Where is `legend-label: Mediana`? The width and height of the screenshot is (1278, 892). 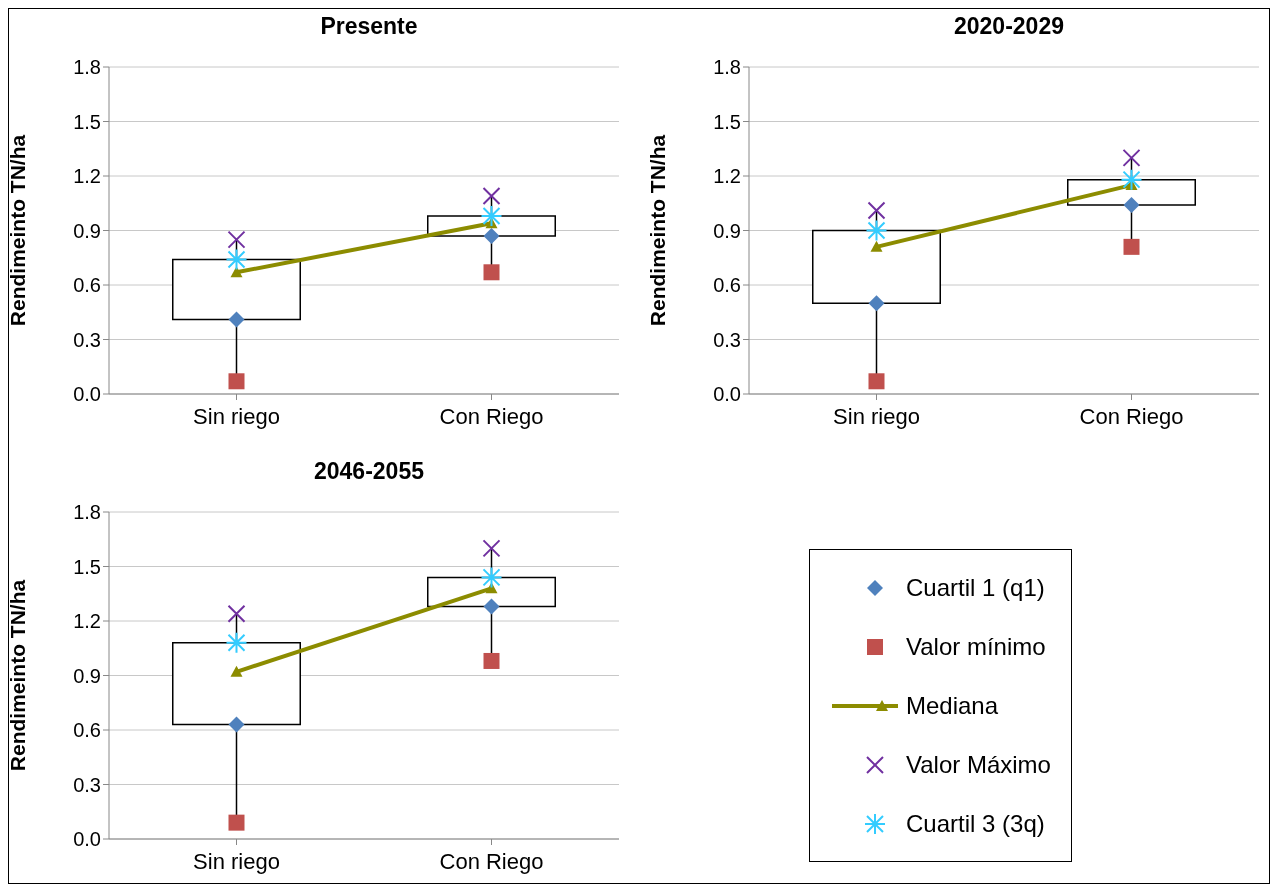
legend-label: Mediana is located at coordinates (952, 705).